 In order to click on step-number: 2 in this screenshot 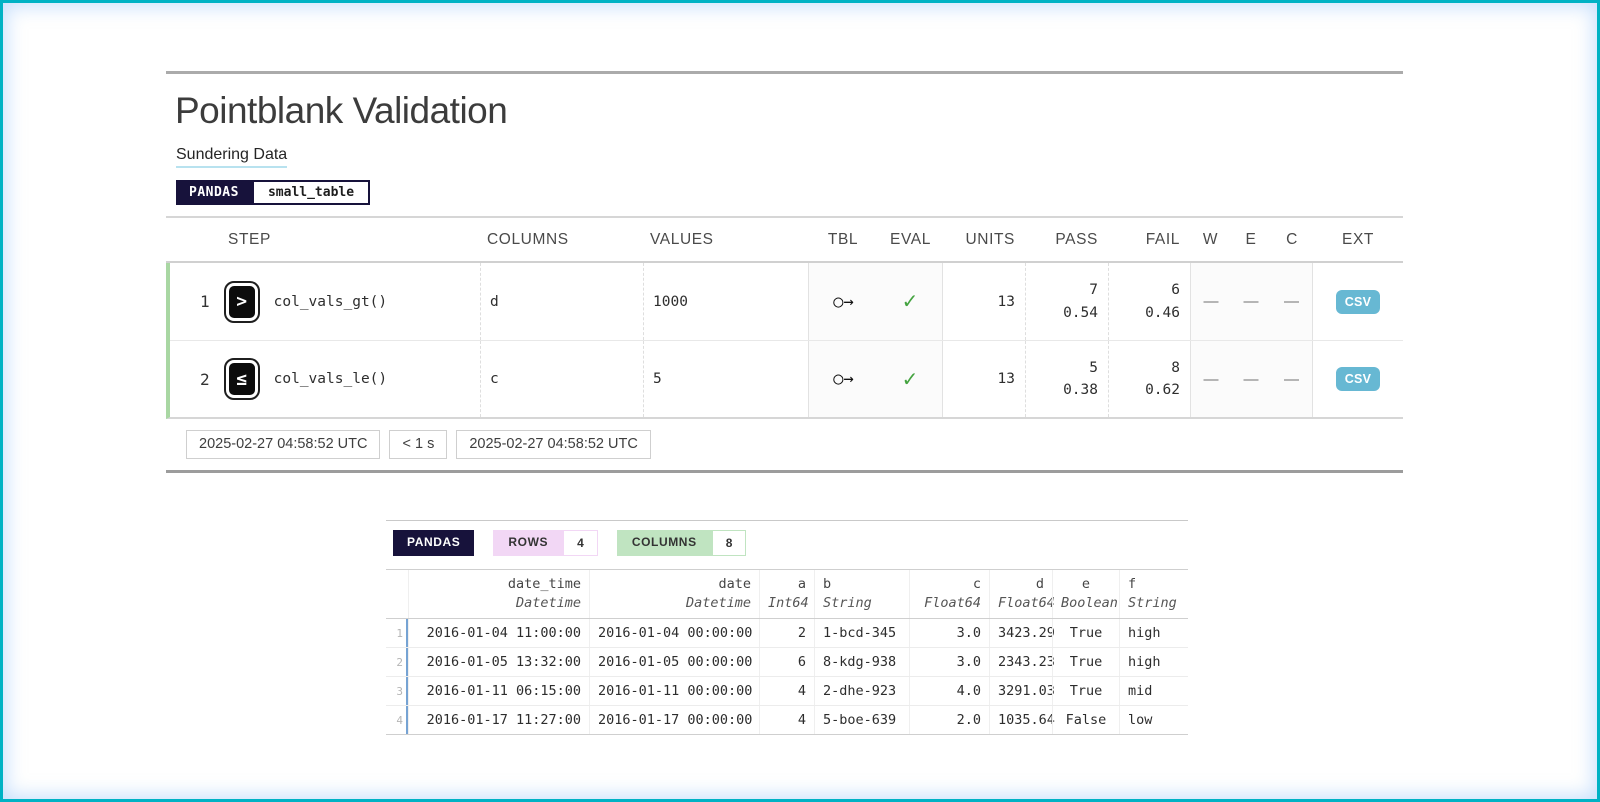, I will do `click(205, 379)`.